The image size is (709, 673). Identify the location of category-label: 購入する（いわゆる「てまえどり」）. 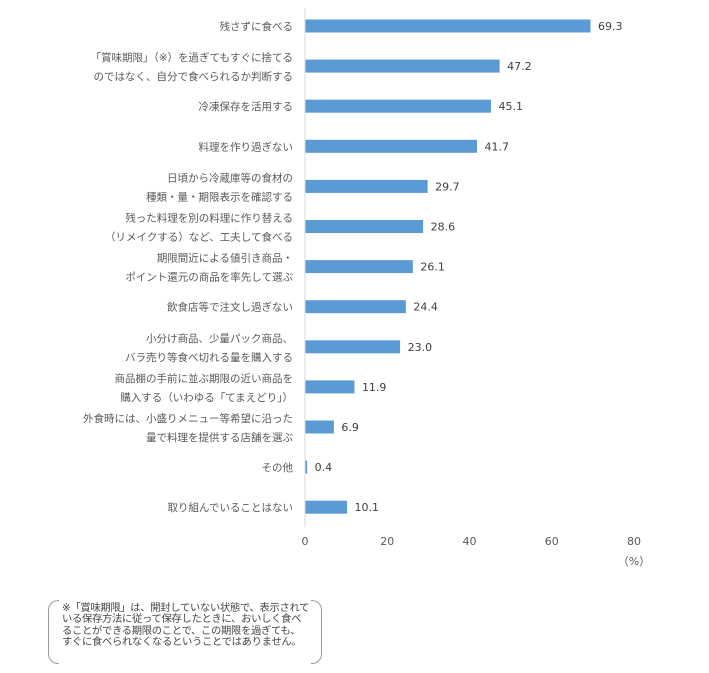
(206, 397).